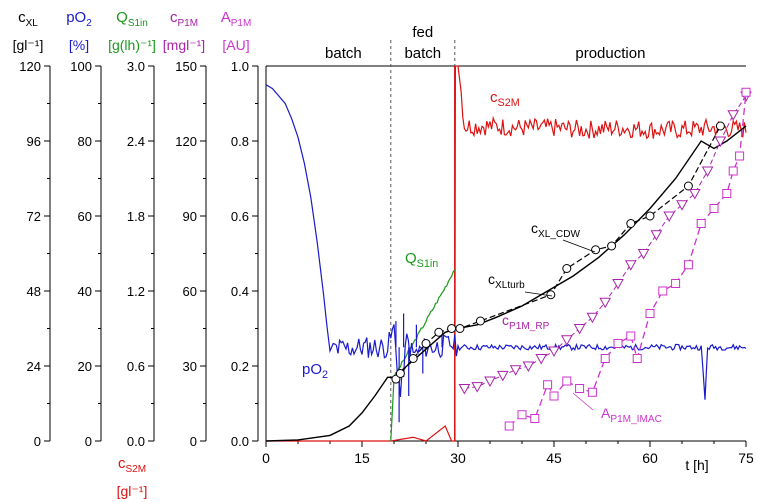 This screenshot has height=502, width=758. Describe the element at coordinates (509, 103) in the screenshot. I see `label-cS2M-sub: S2M` at that location.